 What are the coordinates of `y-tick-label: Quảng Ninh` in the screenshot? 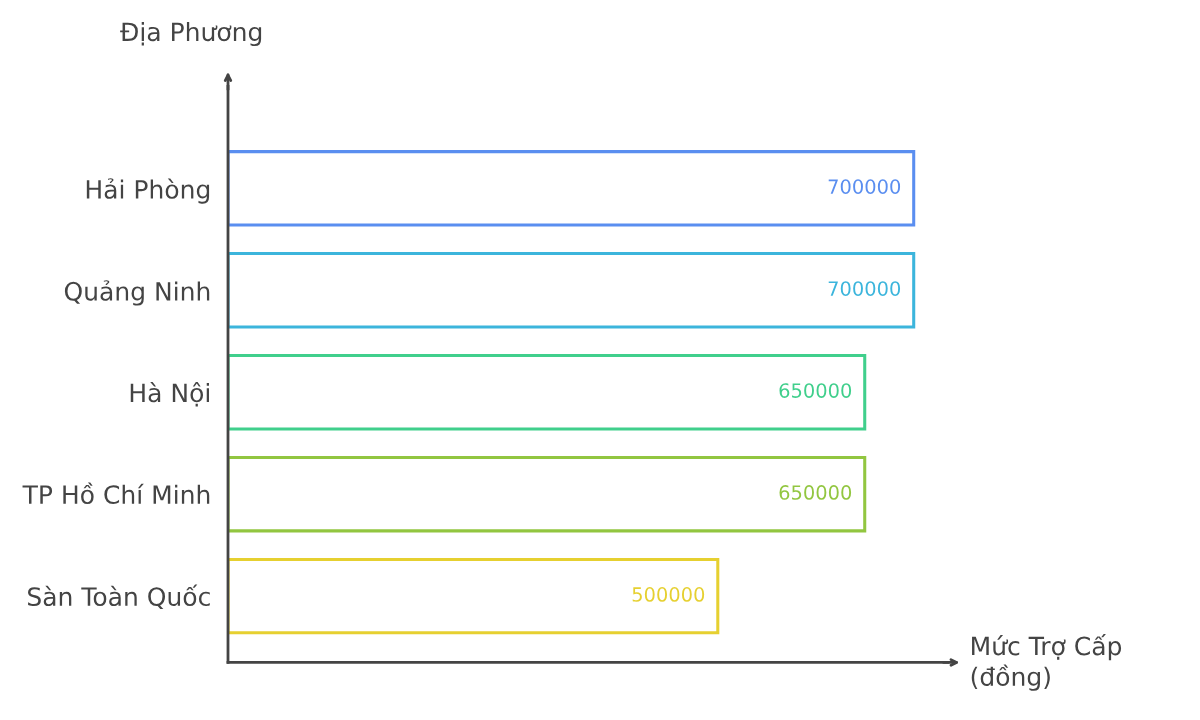 It's located at (137, 293).